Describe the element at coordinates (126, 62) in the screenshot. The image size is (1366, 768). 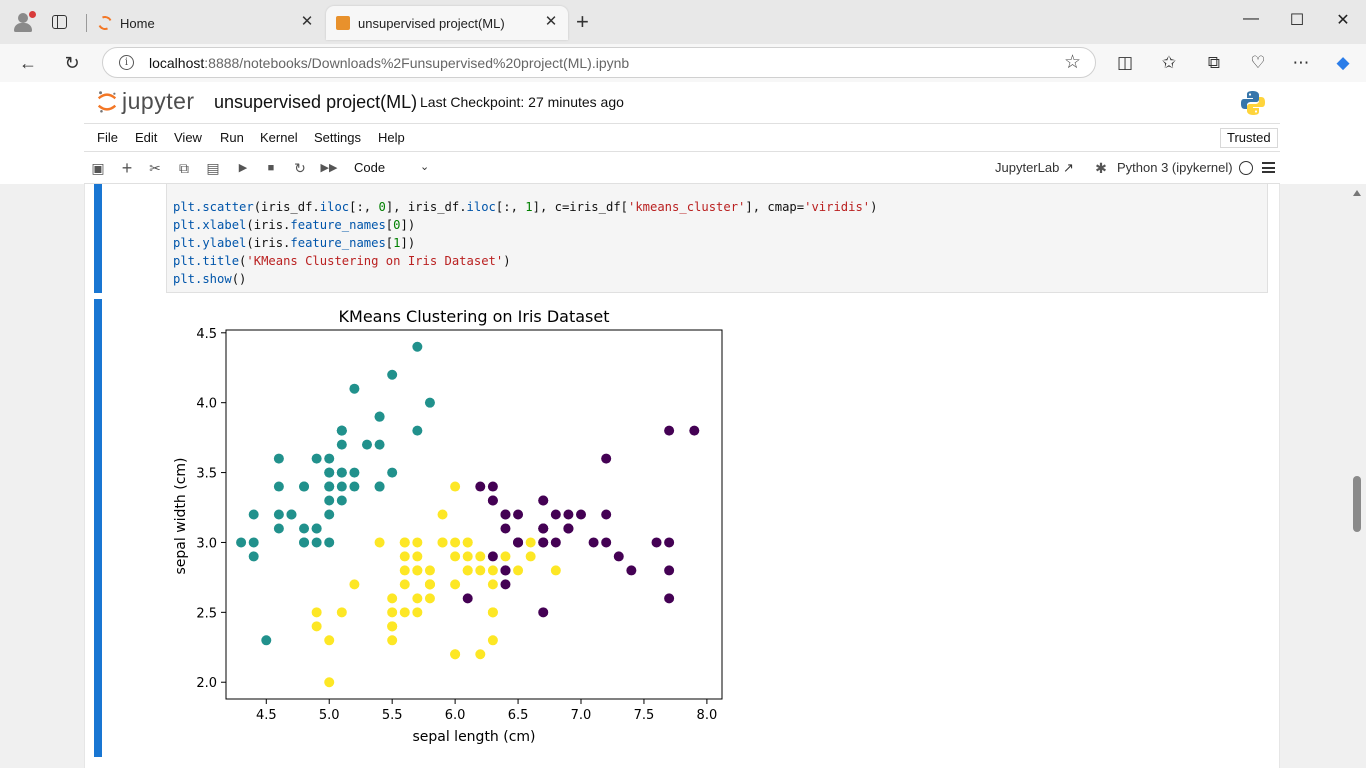
I see `info-icon: i` at that location.